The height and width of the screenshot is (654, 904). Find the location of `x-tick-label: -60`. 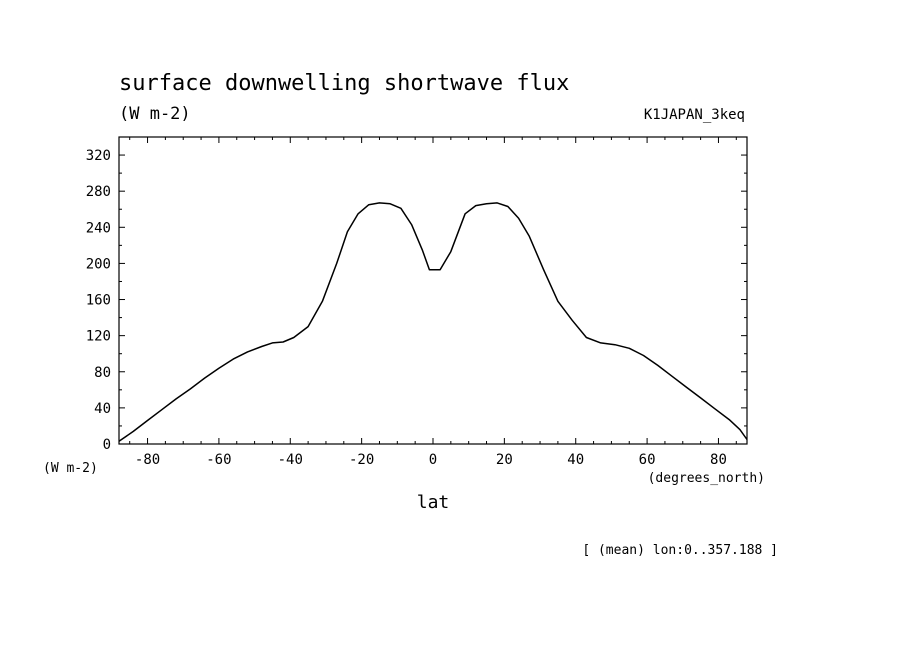

x-tick-label: -60 is located at coordinates (218, 460).